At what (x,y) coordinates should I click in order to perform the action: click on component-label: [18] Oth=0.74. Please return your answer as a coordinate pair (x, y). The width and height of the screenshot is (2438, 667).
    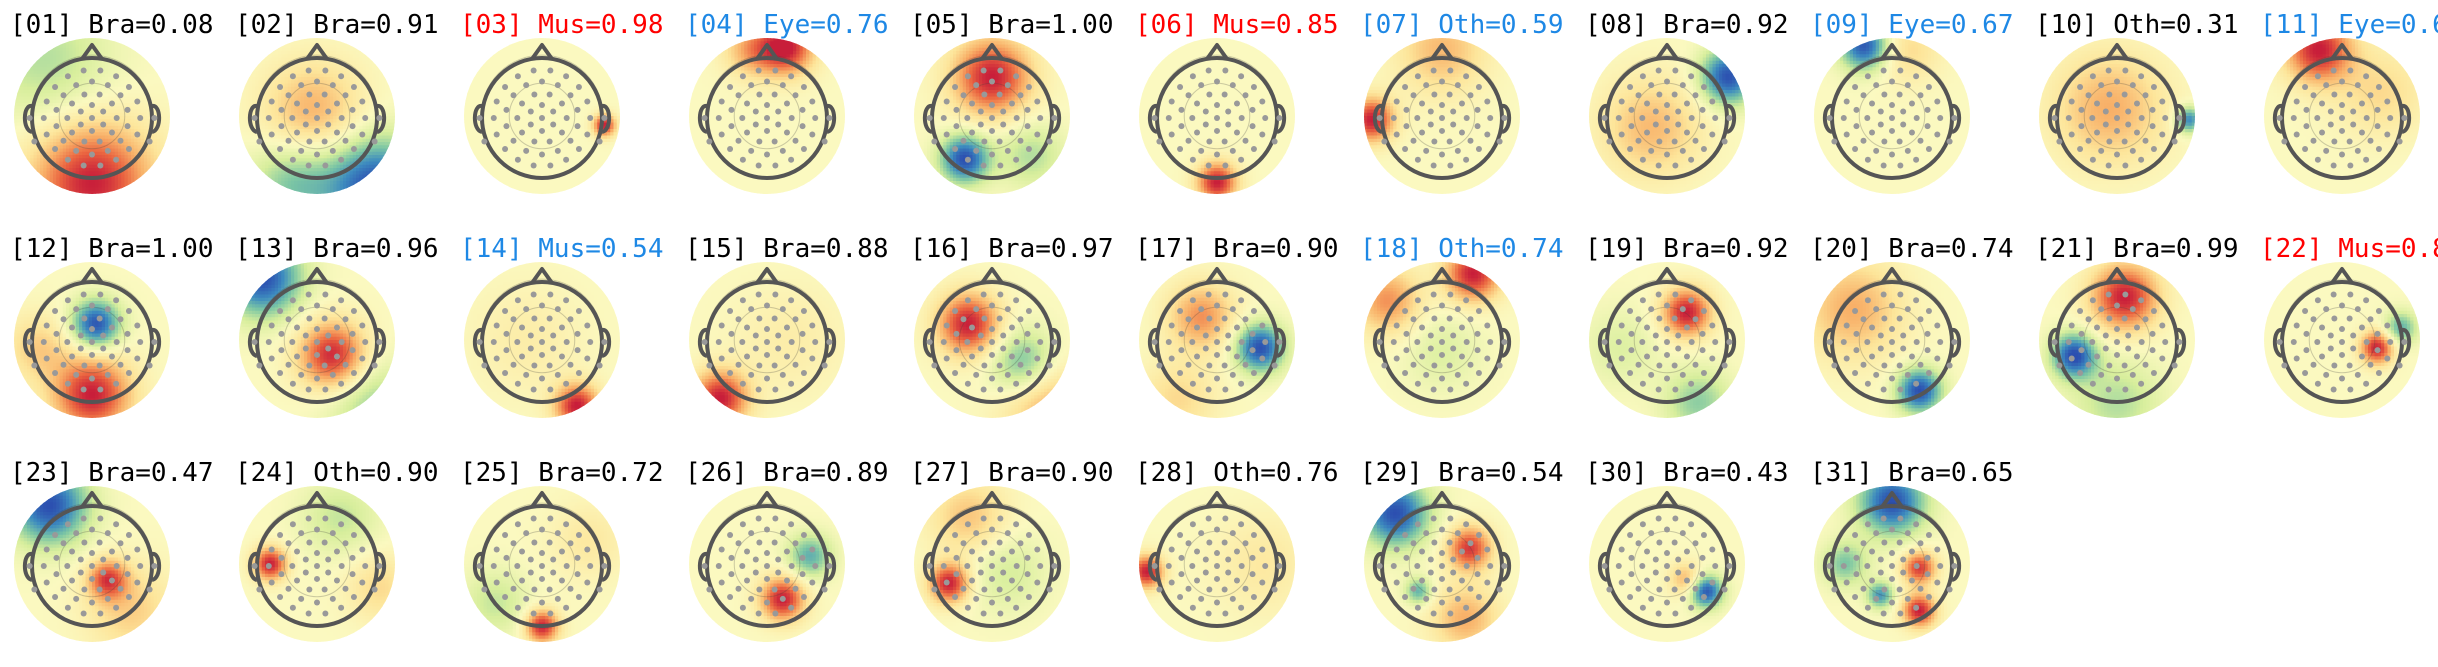
    Looking at the image, I should click on (1462, 249).